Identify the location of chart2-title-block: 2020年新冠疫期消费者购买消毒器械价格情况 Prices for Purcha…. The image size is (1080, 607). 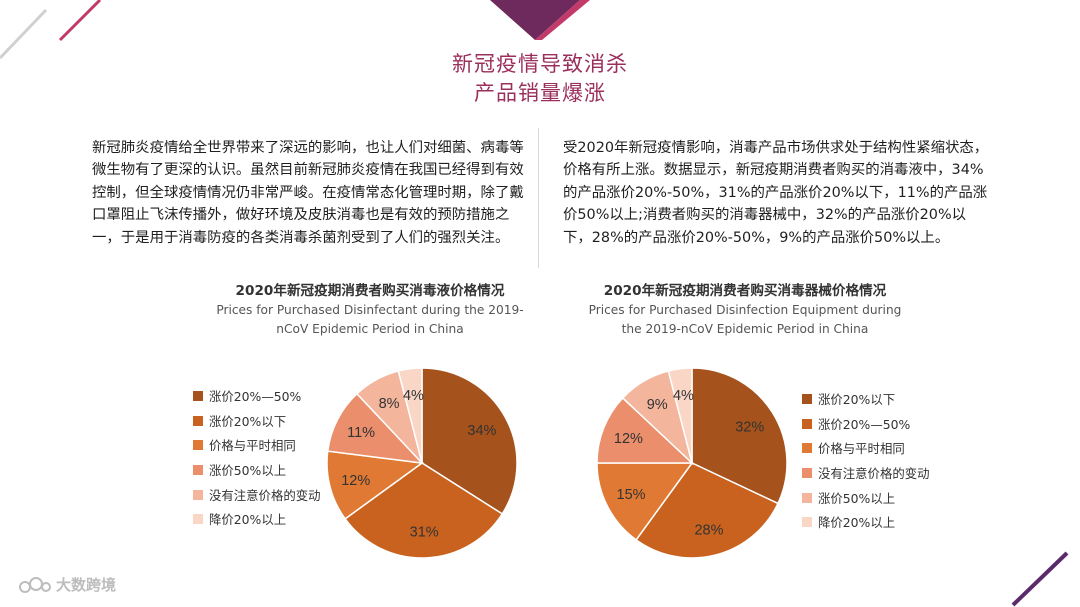
(745, 308).